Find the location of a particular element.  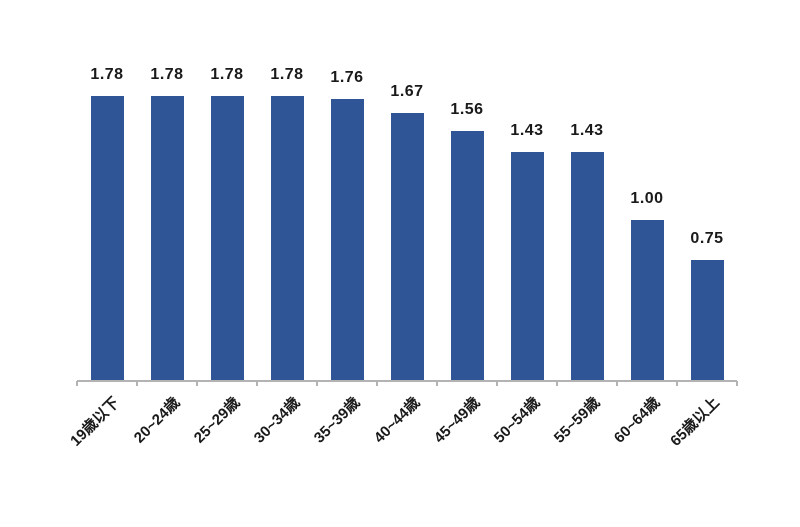

x-axis-label: 60~64歳 is located at coordinates (637, 420).